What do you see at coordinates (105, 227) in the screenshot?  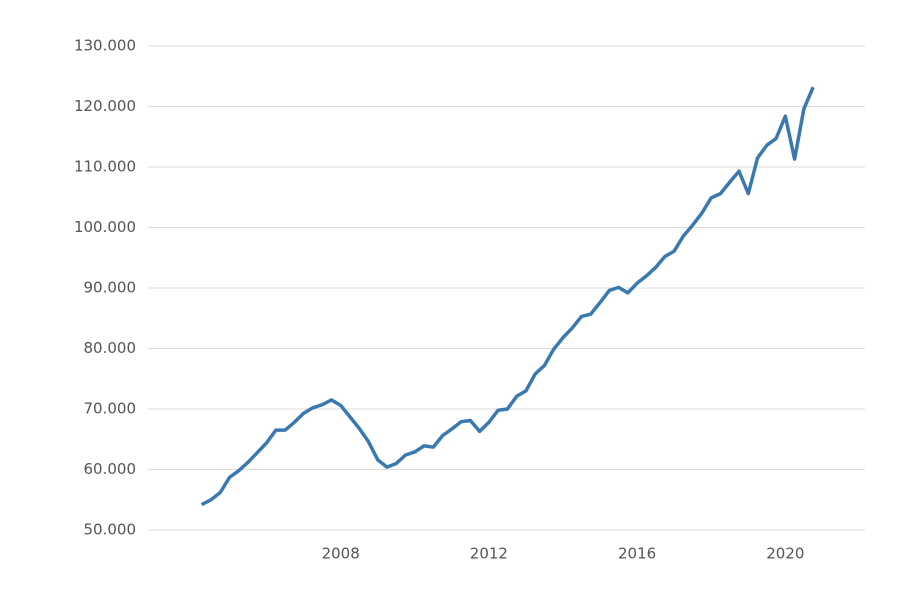 I see `y-tick-label: 100.000` at bounding box center [105, 227].